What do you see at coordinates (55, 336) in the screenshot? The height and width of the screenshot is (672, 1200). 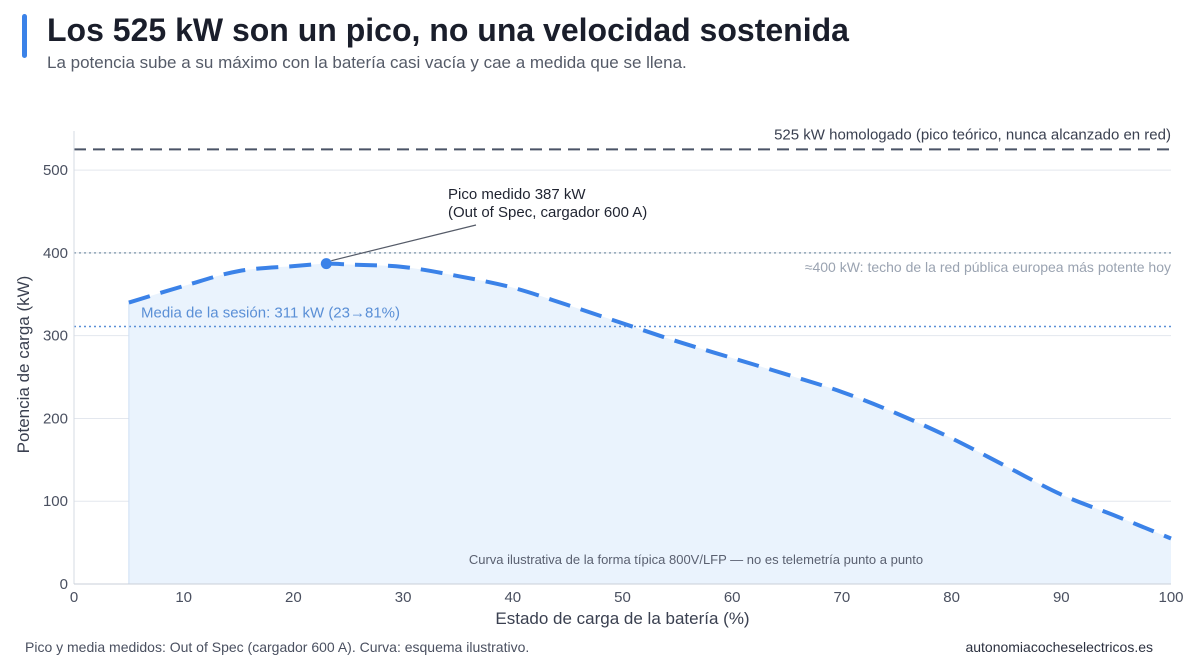 I see `y-tick-label-300: 300` at bounding box center [55, 336].